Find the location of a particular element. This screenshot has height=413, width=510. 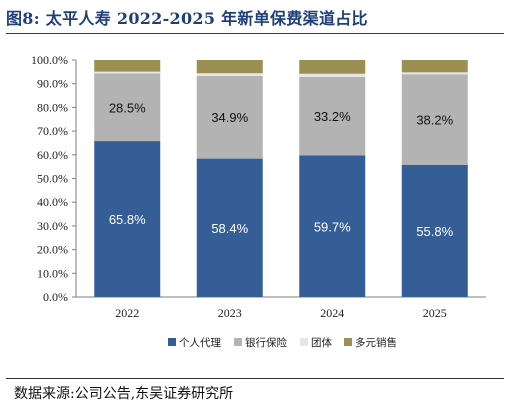

y-tick-label: 40.0% is located at coordinates (52, 202).